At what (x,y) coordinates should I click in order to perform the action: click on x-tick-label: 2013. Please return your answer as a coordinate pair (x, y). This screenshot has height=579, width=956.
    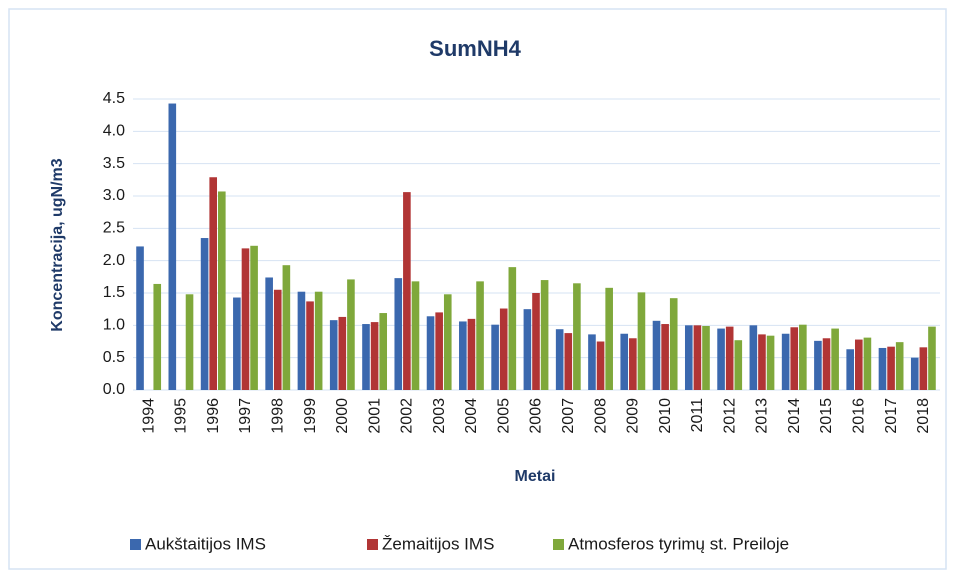
    Looking at the image, I should click on (762, 416).